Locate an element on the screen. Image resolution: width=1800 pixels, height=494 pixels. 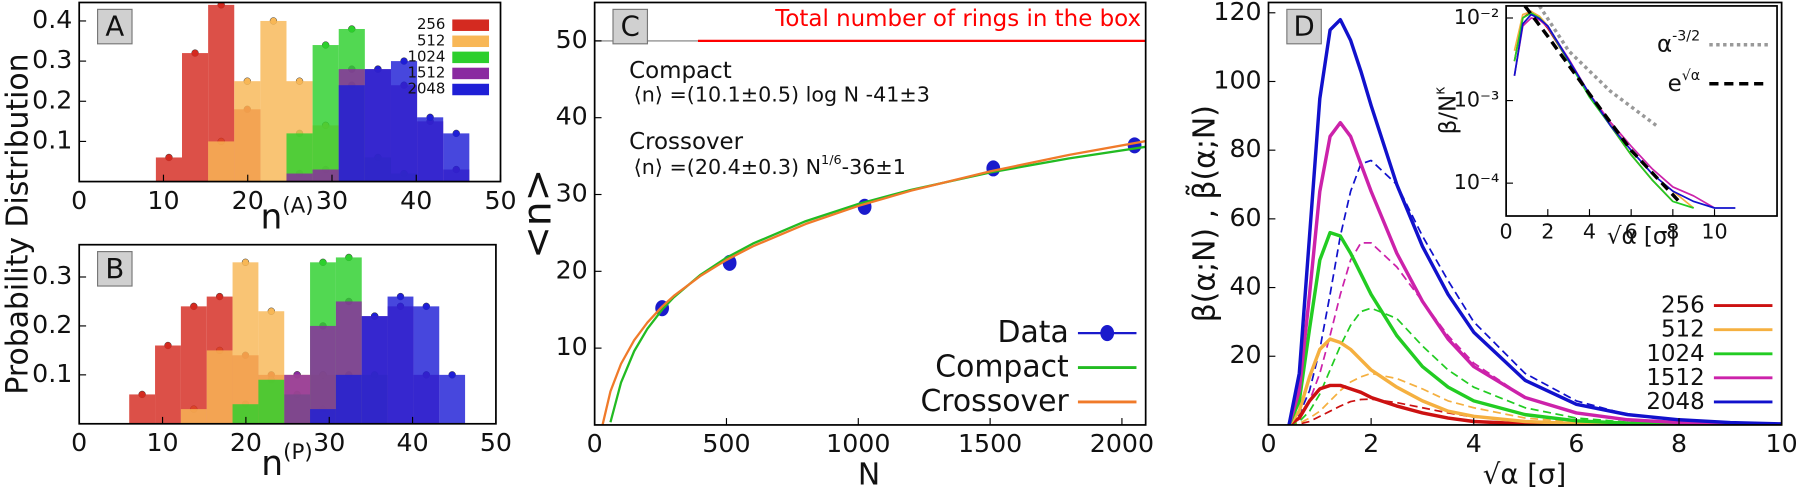
inset-background is located at coordinates (1642, 111).